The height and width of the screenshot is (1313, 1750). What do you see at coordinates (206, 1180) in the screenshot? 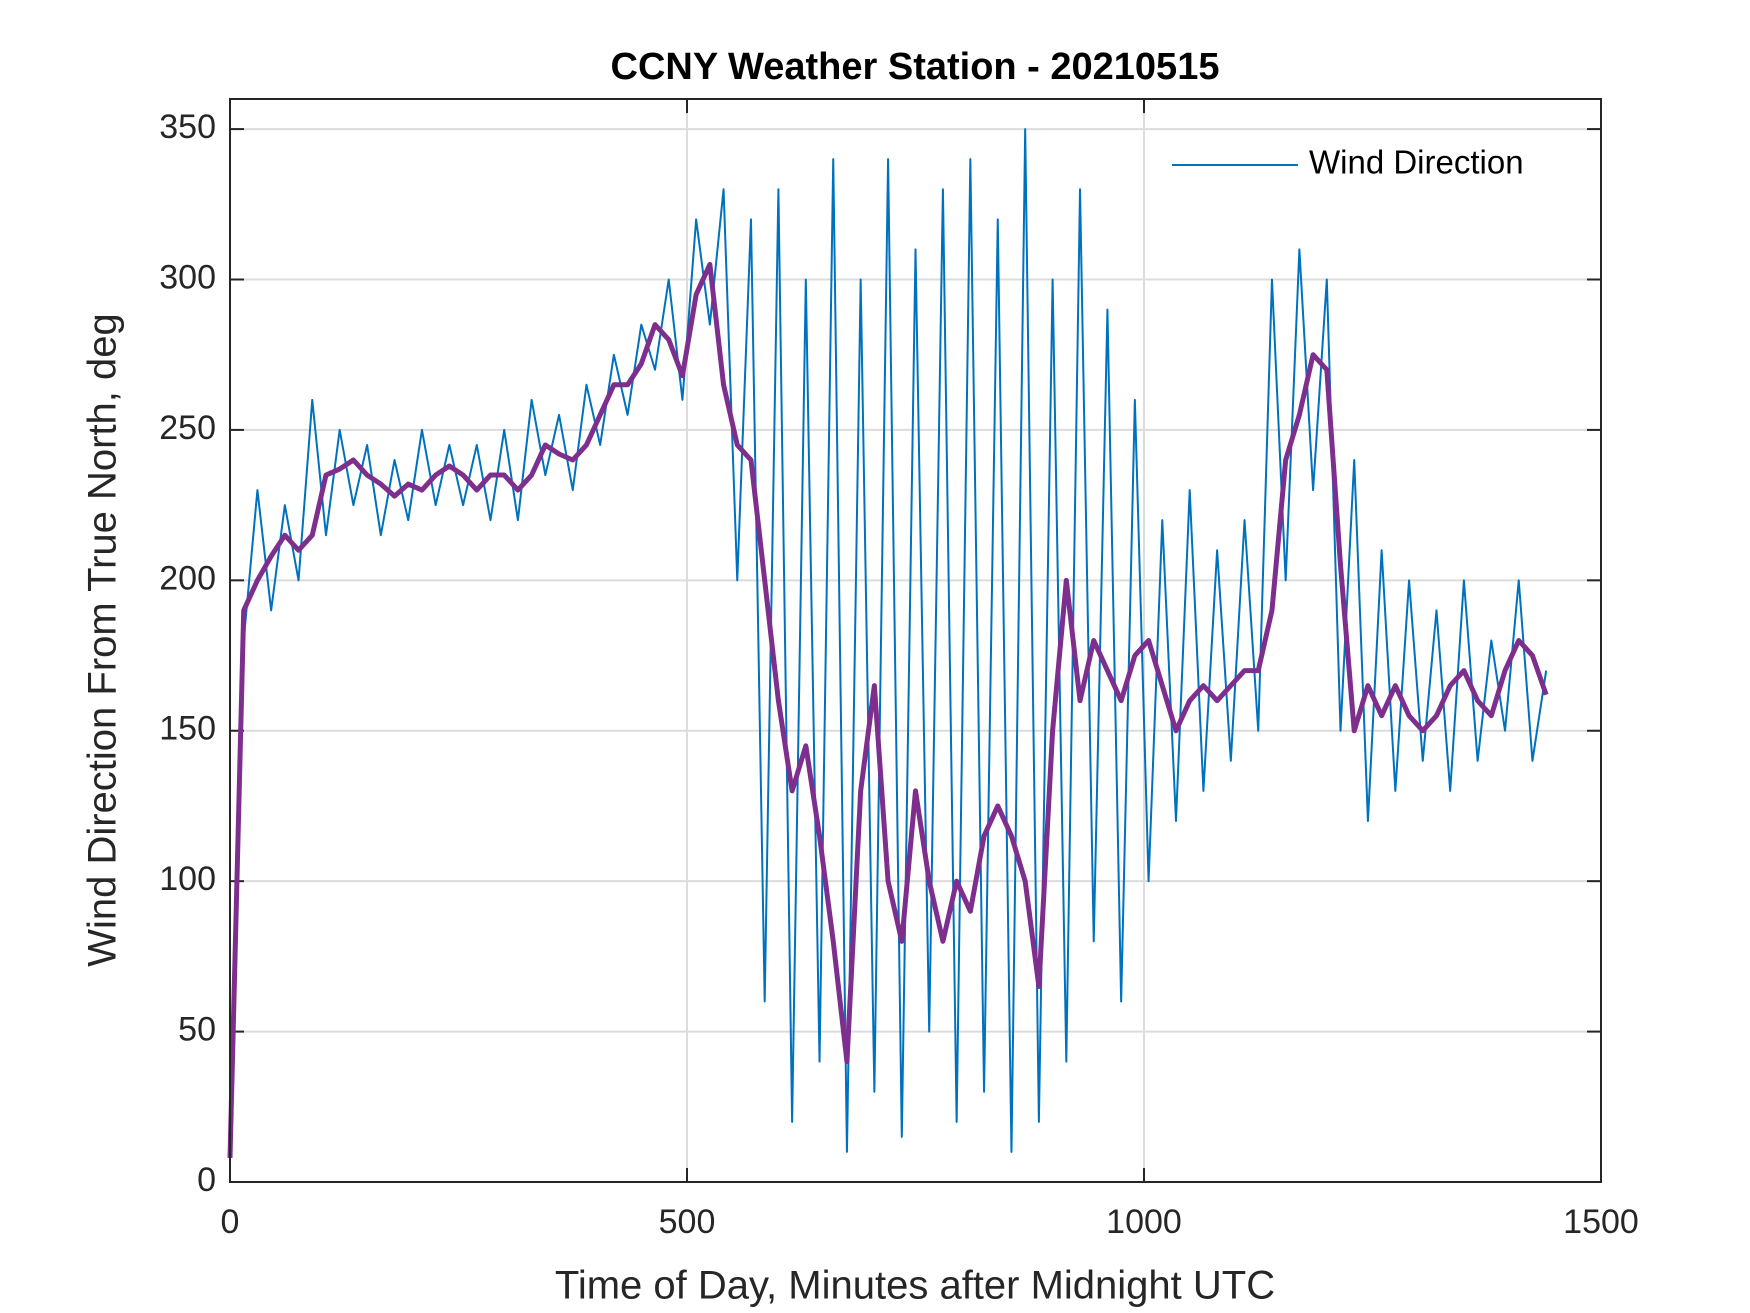
I see `y-tick-label: 0` at bounding box center [206, 1180].